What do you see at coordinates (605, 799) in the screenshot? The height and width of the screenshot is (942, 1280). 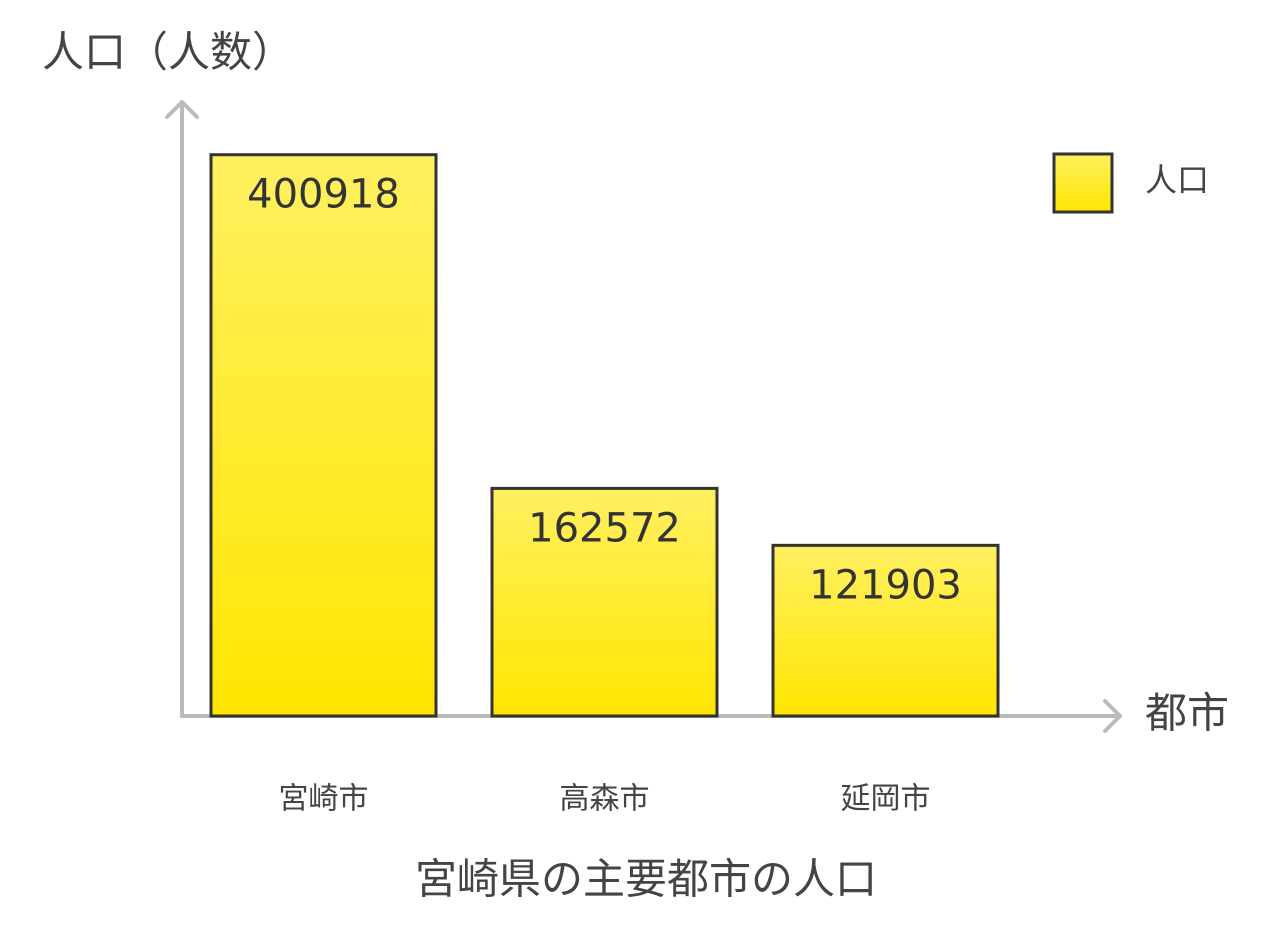 I see `x-tick-label: 高森市` at bounding box center [605, 799].